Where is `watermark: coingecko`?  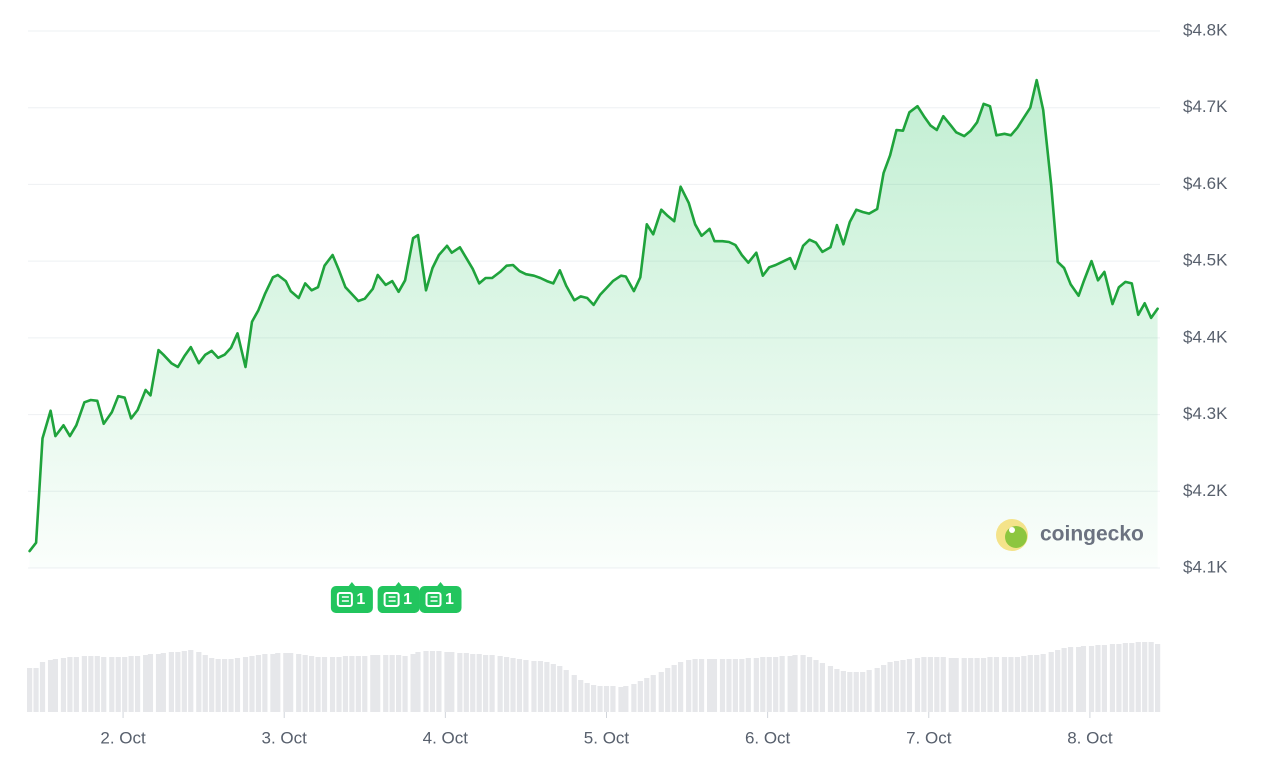
watermark: coingecko is located at coordinates (1070, 535).